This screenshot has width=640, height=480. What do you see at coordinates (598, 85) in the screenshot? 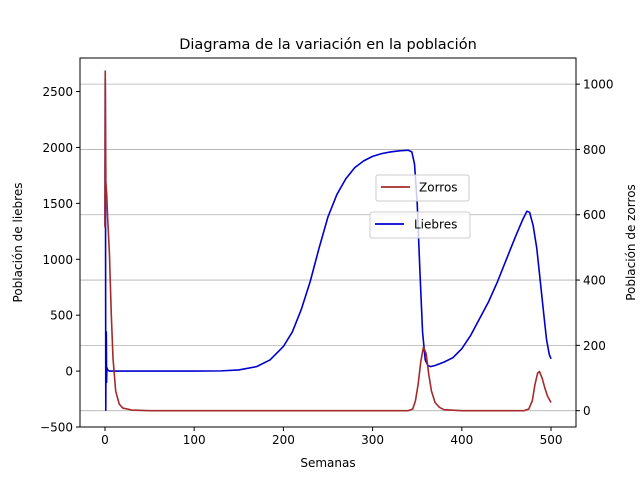
I see `right-y-tick-label: 1000` at bounding box center [598, 85].